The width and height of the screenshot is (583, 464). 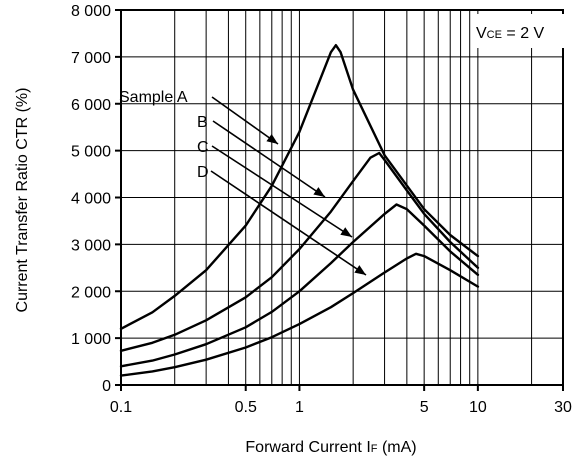 What do you see at coordinates (272, 138) in the screenshot?
I see `arrowhead-a` at bounding box center [272, 138].